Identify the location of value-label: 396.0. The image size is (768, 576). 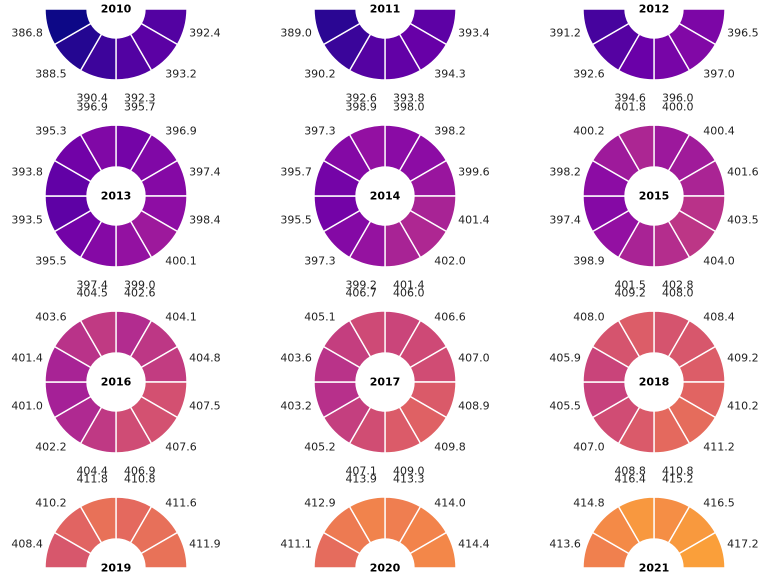
(678, 97).